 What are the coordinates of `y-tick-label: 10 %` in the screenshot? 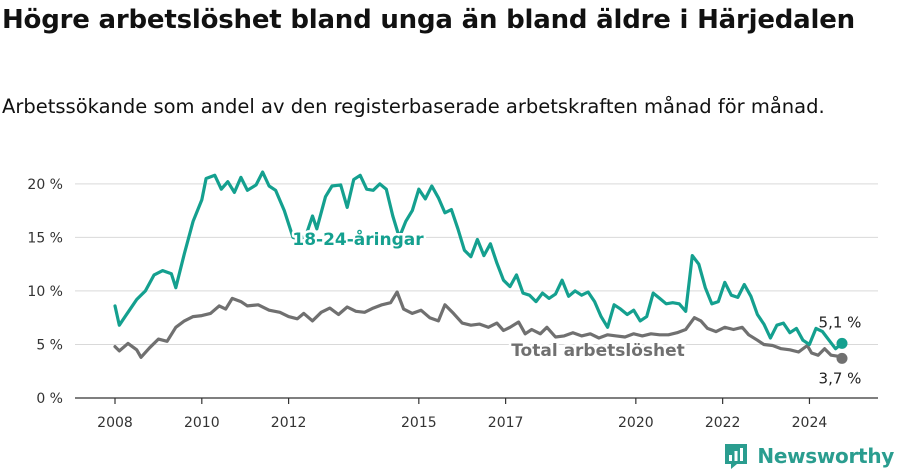 It's located at (45, 292).